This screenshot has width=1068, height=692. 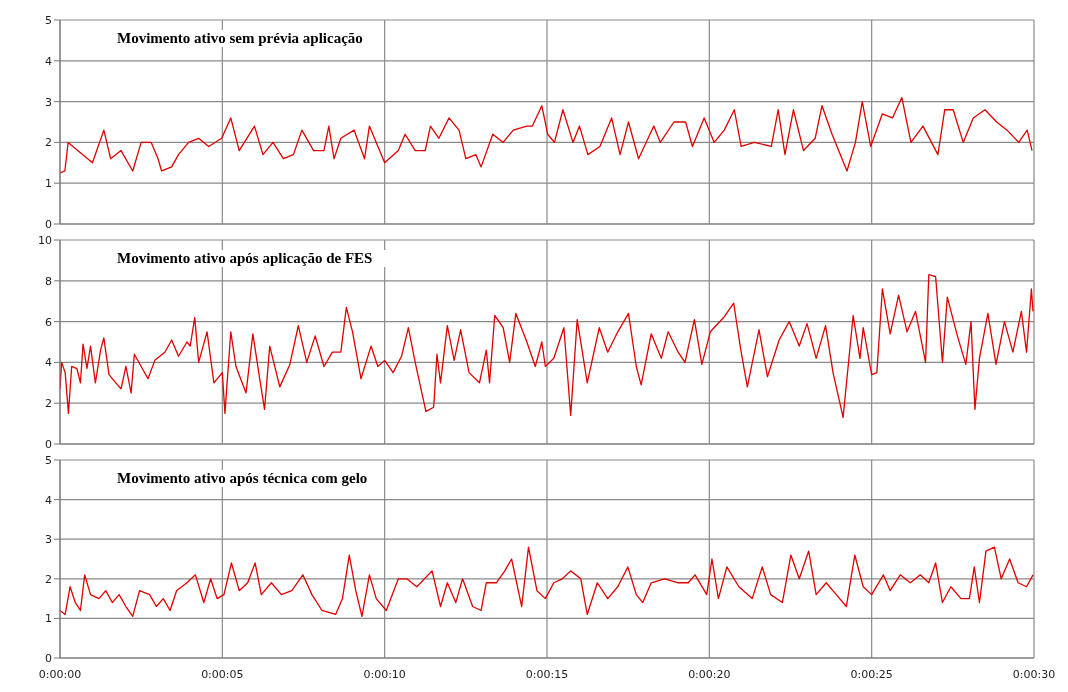 What do you see at coordinates (871, 674) in the screenshot?
I see `x-tick-label: 0:00:25` at bounding box center [871, 674].